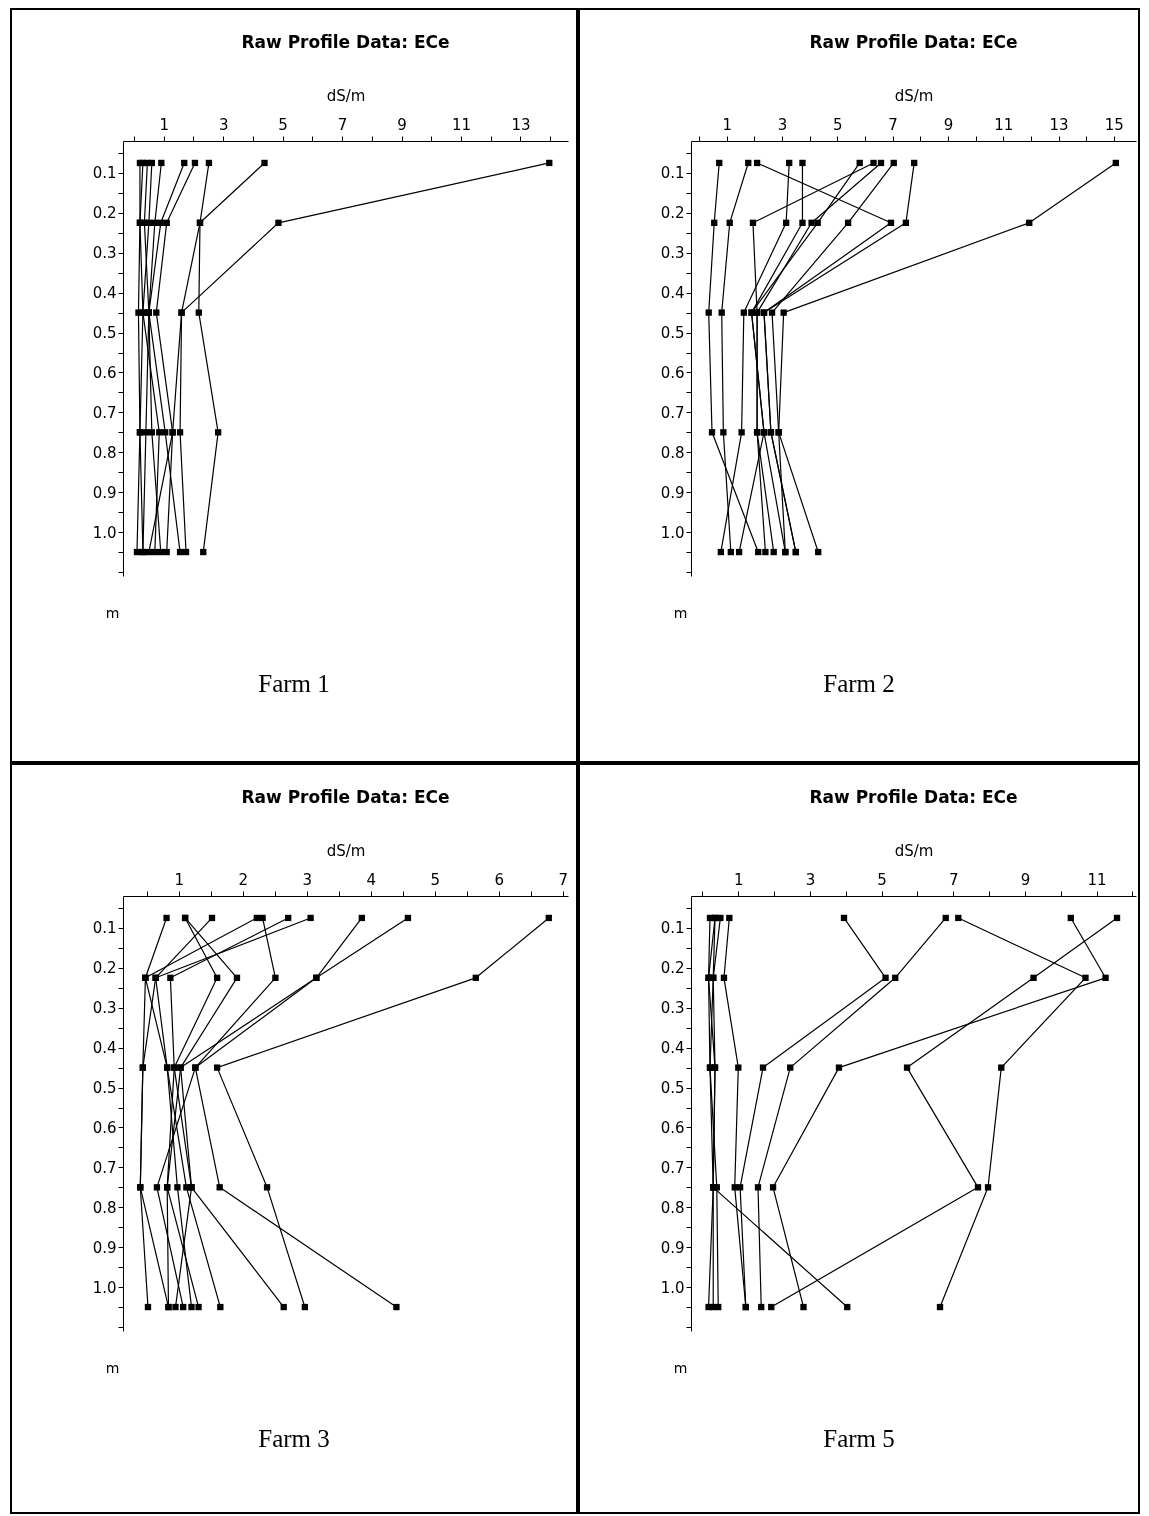  What do you see at coordinates (859, 684) in the screenshot?
I see `text: Farm 2` at bounding box center [859, 684].